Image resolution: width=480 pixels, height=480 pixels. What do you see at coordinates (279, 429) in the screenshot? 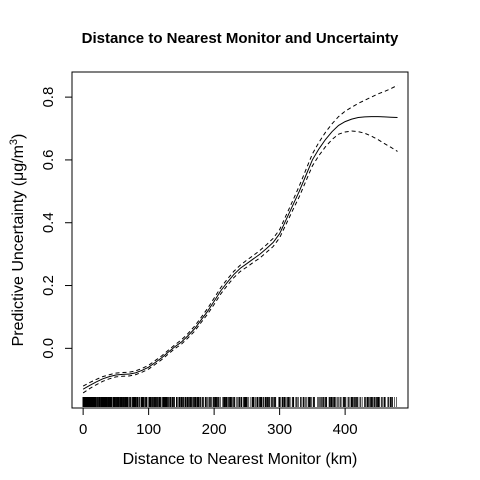
I see `x-tick-label: 300` at bounding box center [279, 429].